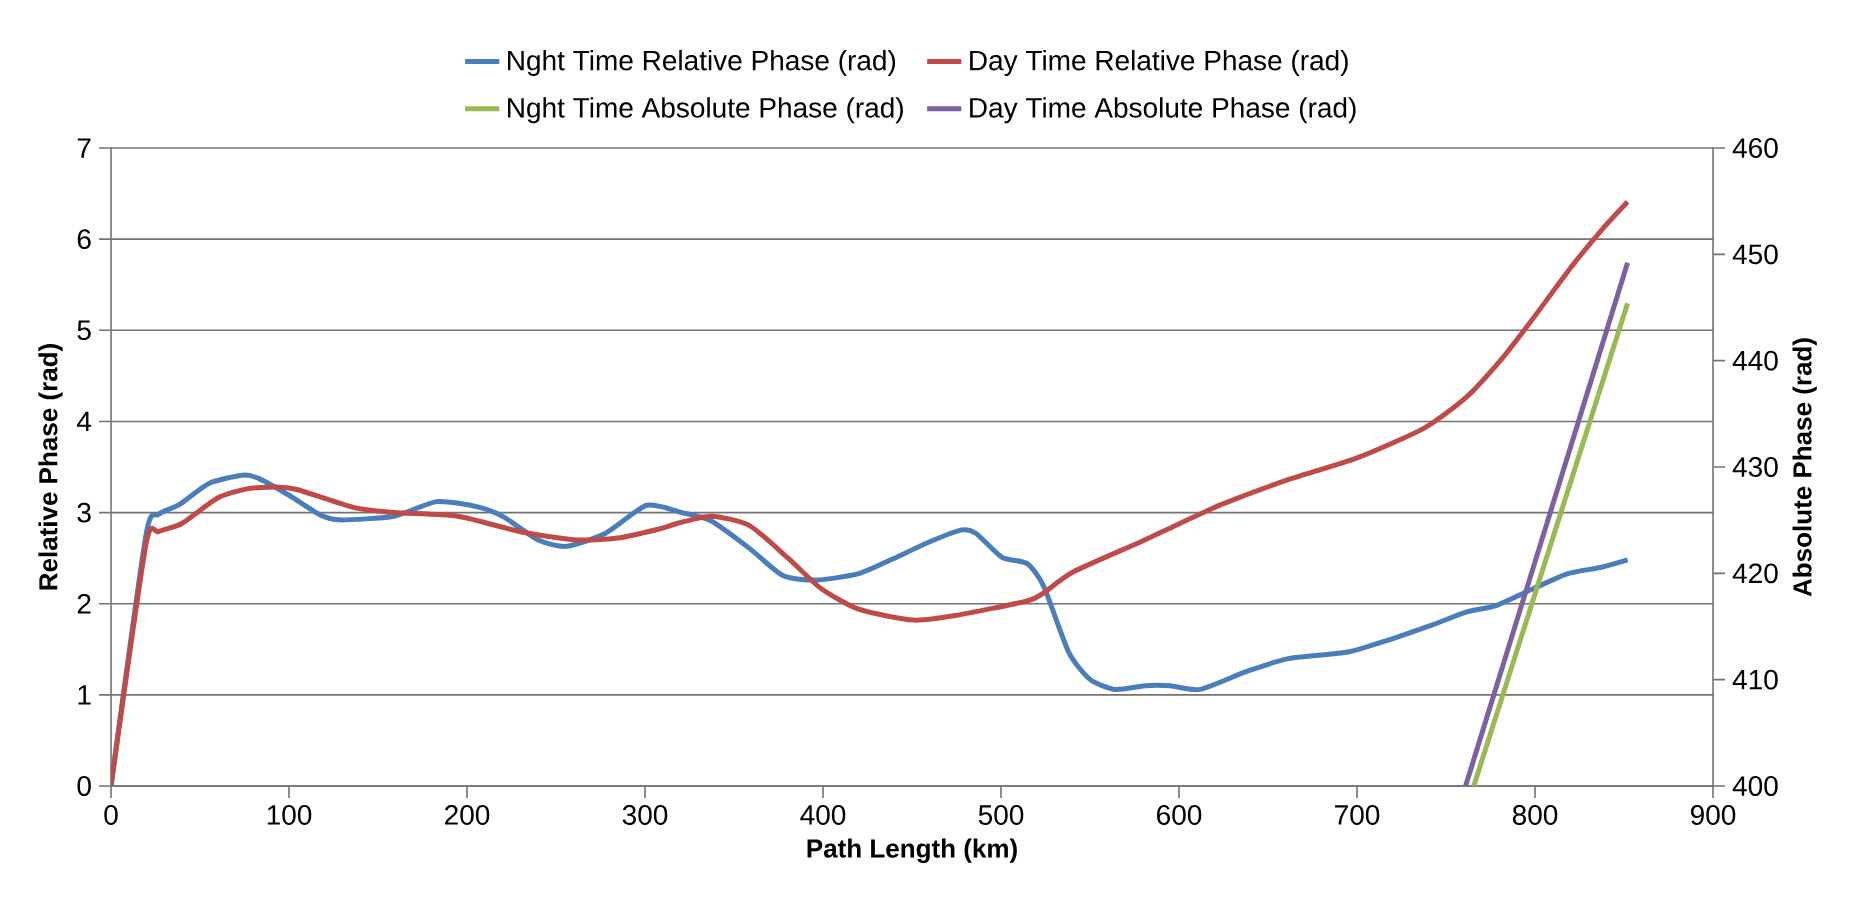 Image resolution: width=1864 pixels, height=906 pixels. What do you see at coordinates (1755, 467) in the screenshot?
I see `y2-tick-label: 430` at bounding box center [1755, 467].